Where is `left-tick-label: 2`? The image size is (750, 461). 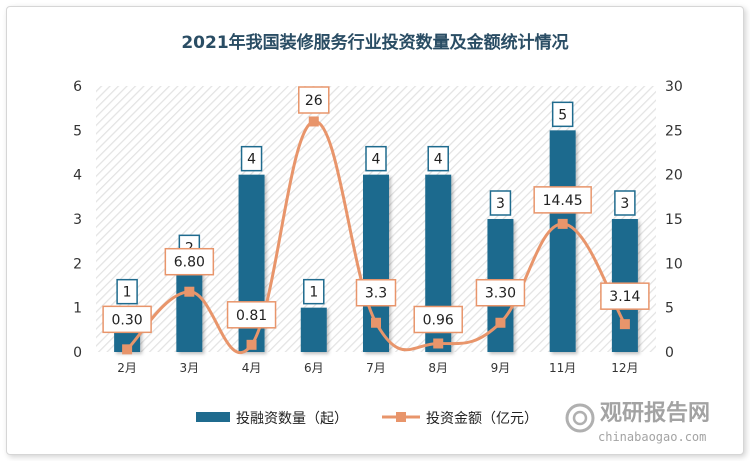
left-tick-label: 2 is located at coordinates (77, 264).